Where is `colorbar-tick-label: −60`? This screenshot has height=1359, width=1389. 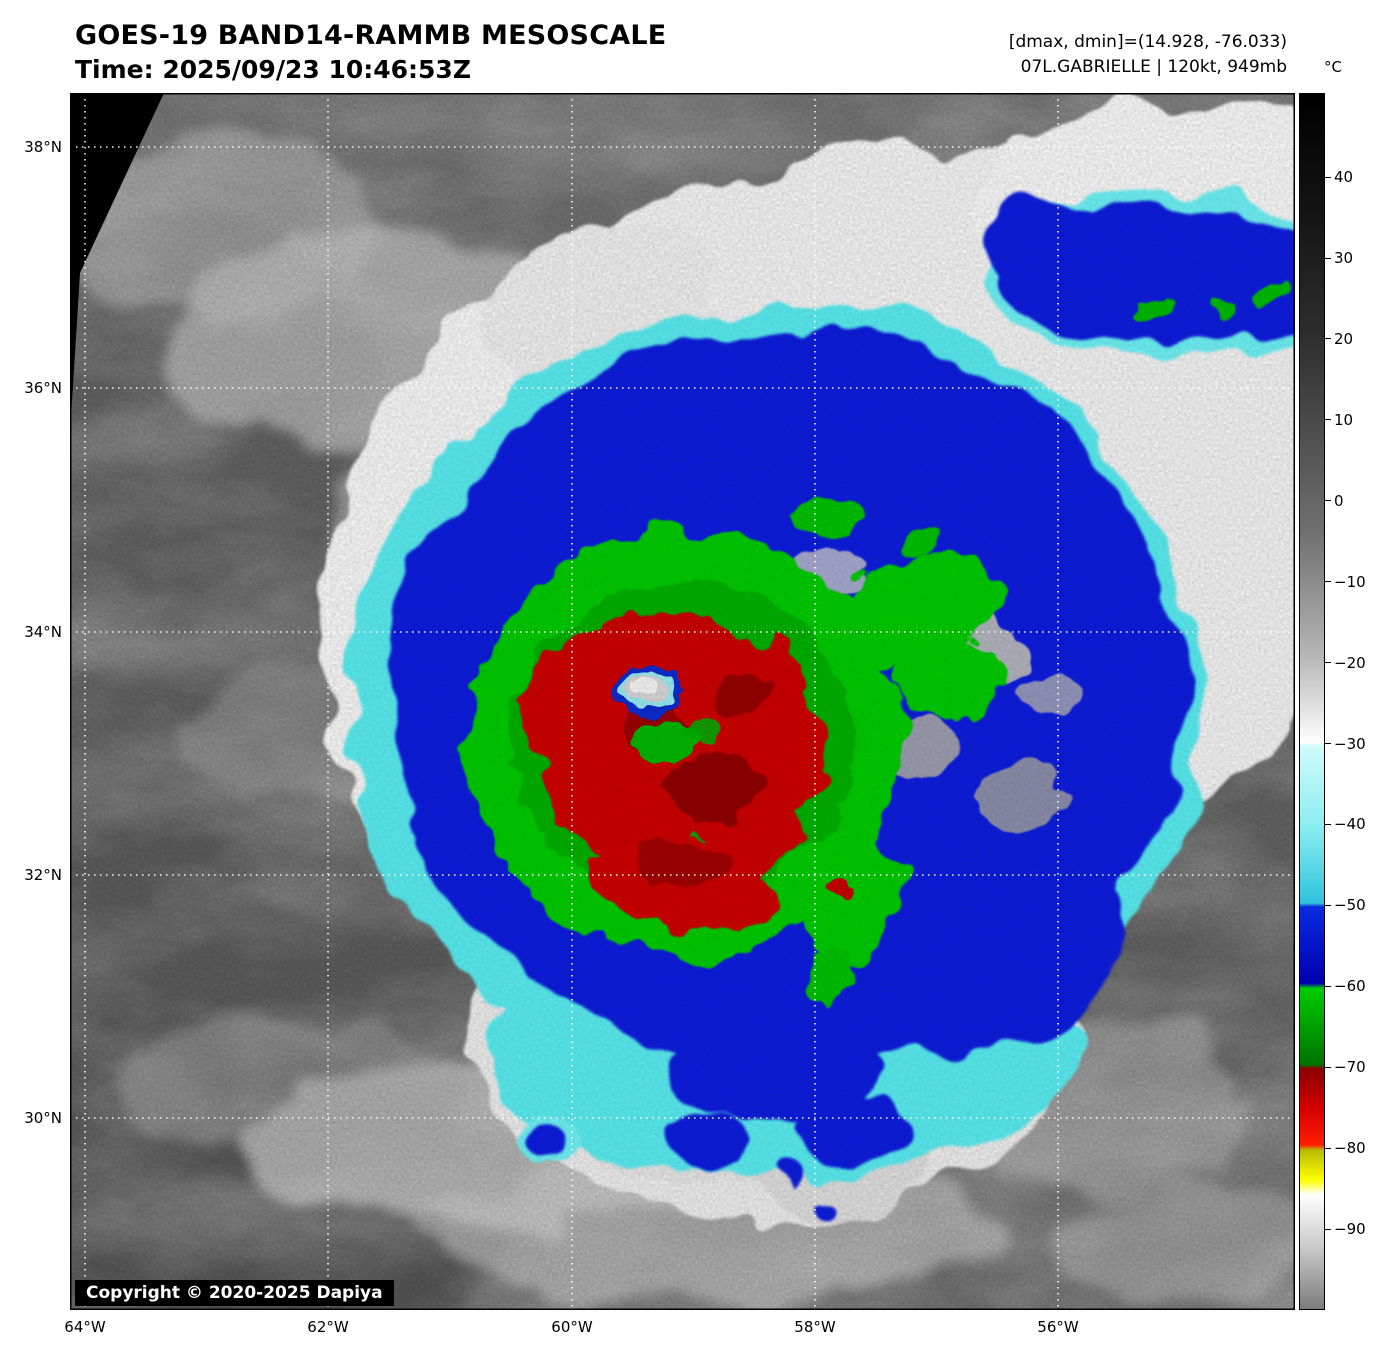 colorbar-tick-label: −60 is located at coordinates (1350, 986).